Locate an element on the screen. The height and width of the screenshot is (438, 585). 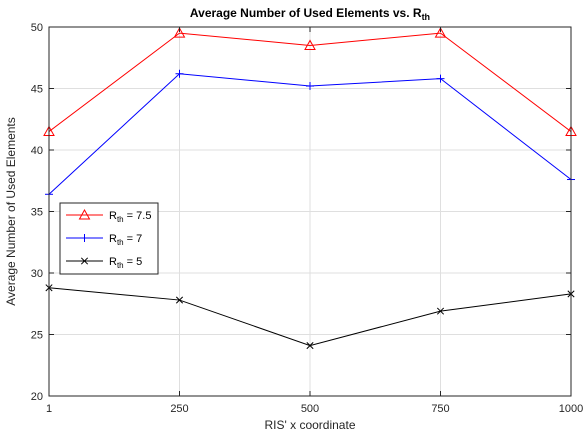
legend-label: Rth = 7 is located at coordinates (125, 240).